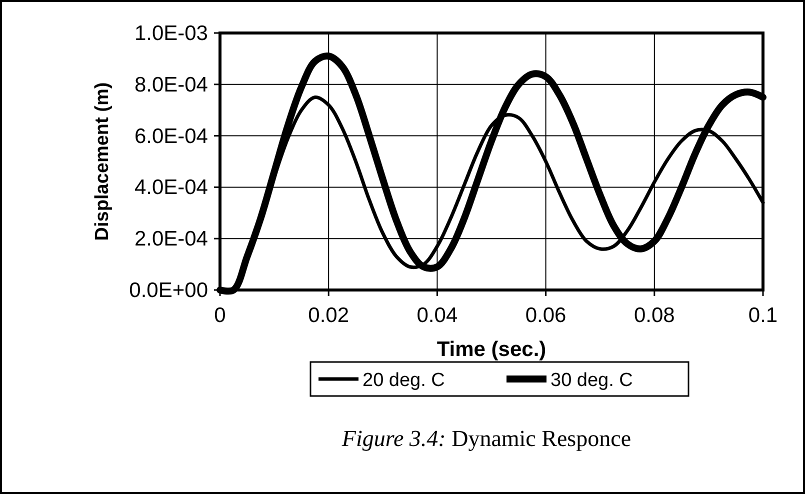  Describe the element at coordinates (763, 315) in the screenshot. I see `x-tick-label: 0.1` at that location.